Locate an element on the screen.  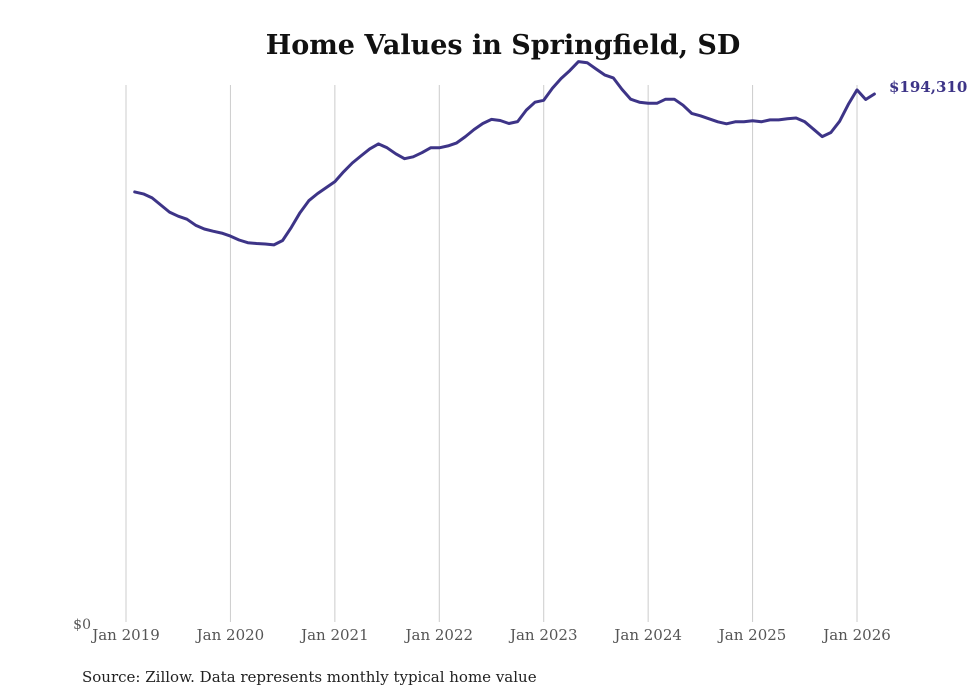
x-tick-label: Jan 2025 is located at coordinates (752, 635).